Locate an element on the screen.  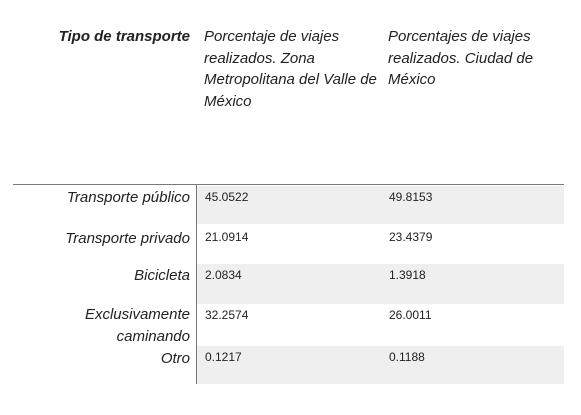
table-row: Transporte público 45.0522 49.8153 is located at coordinates (290, 205).